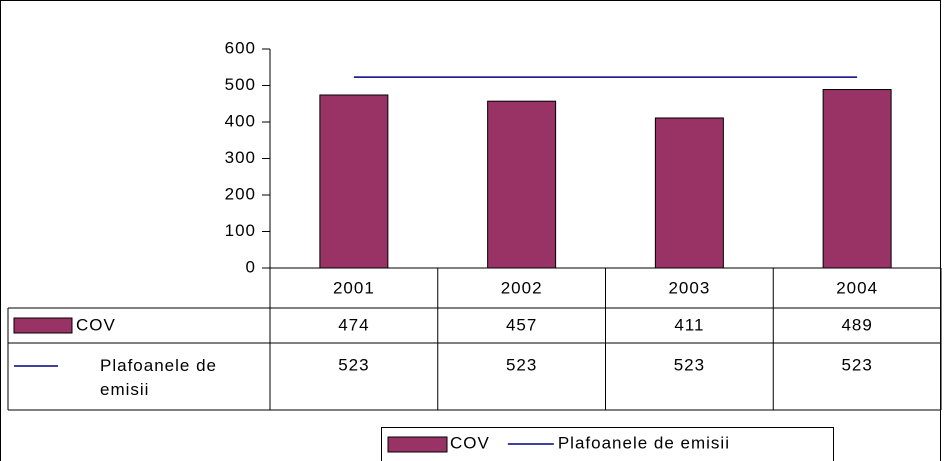  Describe the element at coordinates (689, 287) in the screenshot. I see `x-tick-label: 2003` at that location.